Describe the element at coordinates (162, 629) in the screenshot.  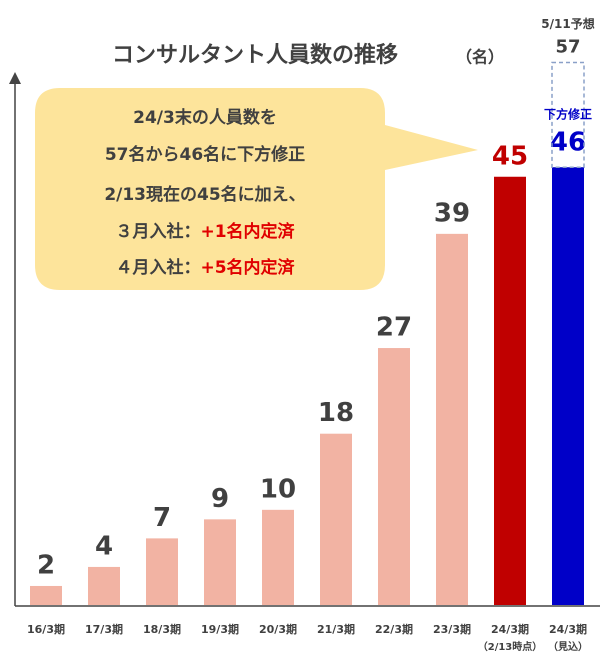
I see `x-tick-label: 18/3期` at that location.